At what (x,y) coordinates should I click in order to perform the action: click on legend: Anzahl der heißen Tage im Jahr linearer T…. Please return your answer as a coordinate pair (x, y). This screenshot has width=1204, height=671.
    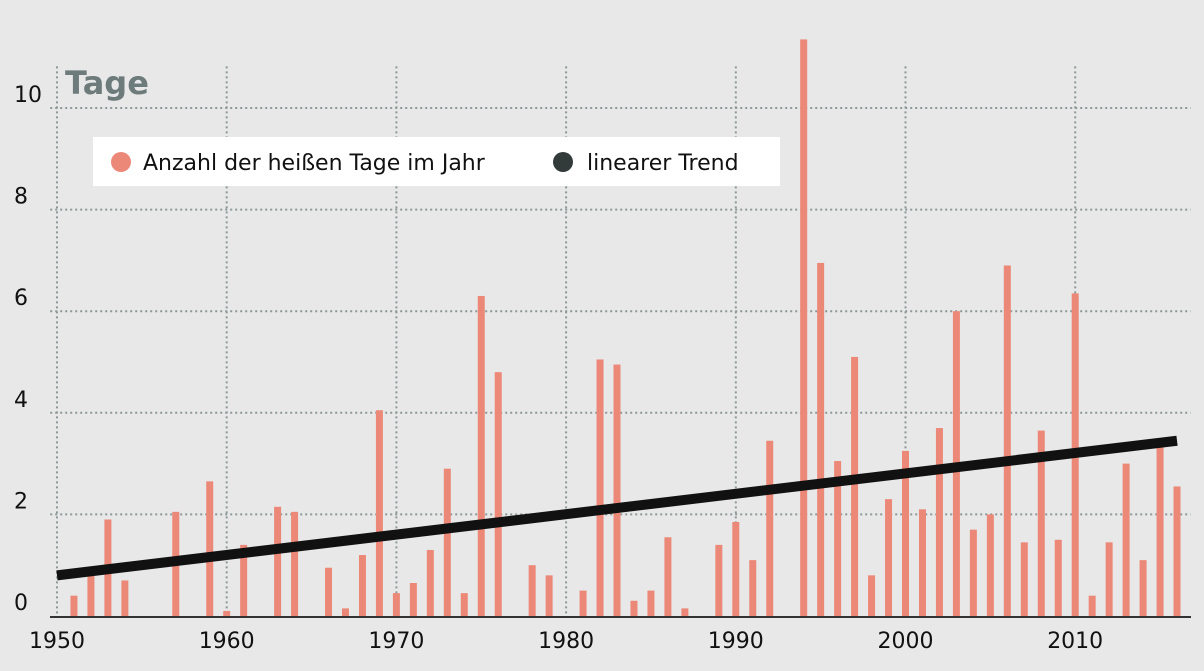
    Looking at the image, I should click on (436, 161).